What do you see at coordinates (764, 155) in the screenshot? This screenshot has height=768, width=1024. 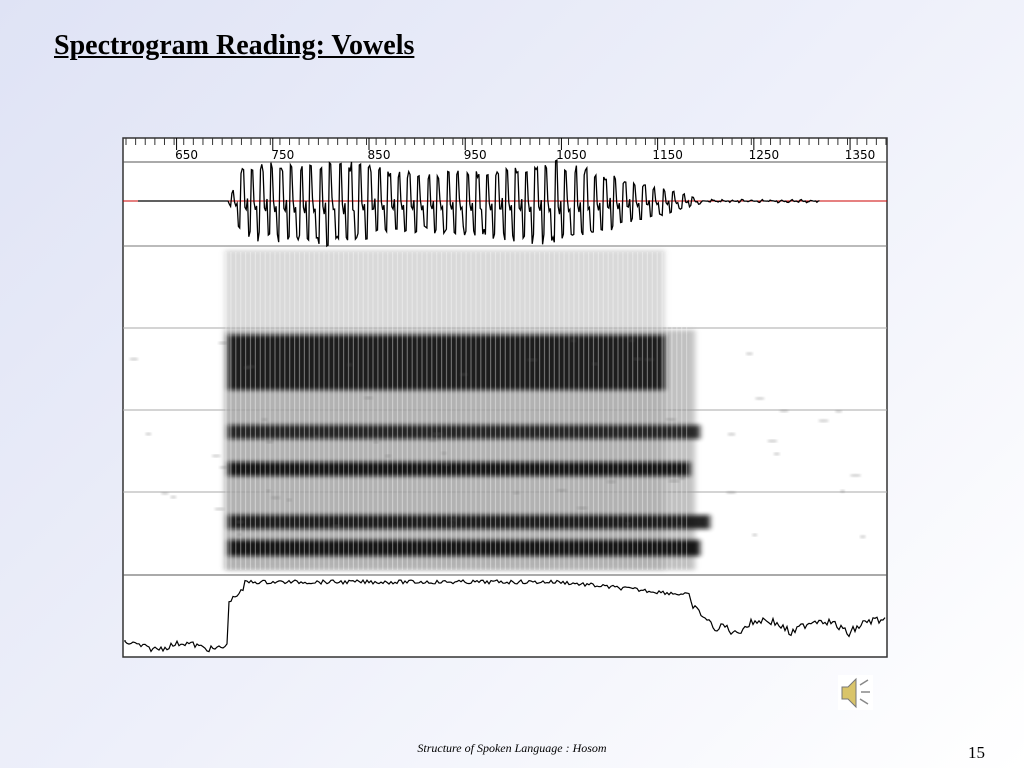 I see `tick-label: 1250` at bounding box center [764, 155].